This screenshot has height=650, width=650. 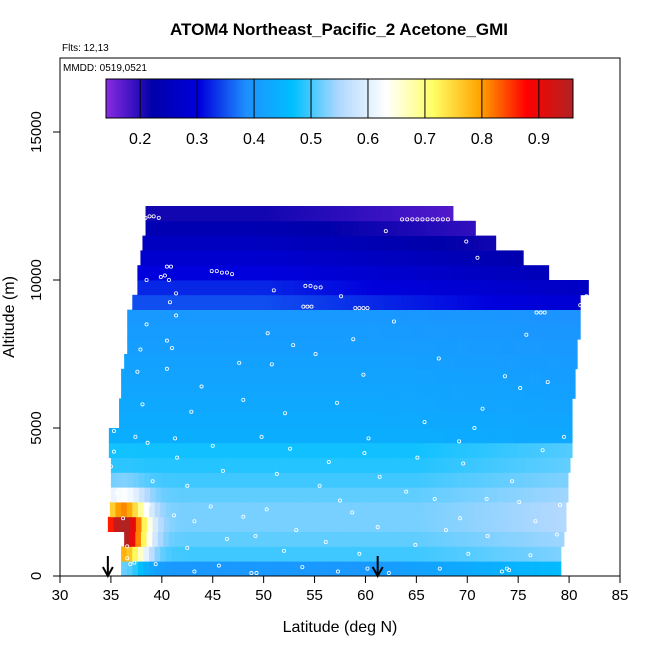 I want to click on colorbar-ticks: 0.2 0.3 0.4 0.5 0.6 0.7 0.8 0.9, so click(x=339, y=113).